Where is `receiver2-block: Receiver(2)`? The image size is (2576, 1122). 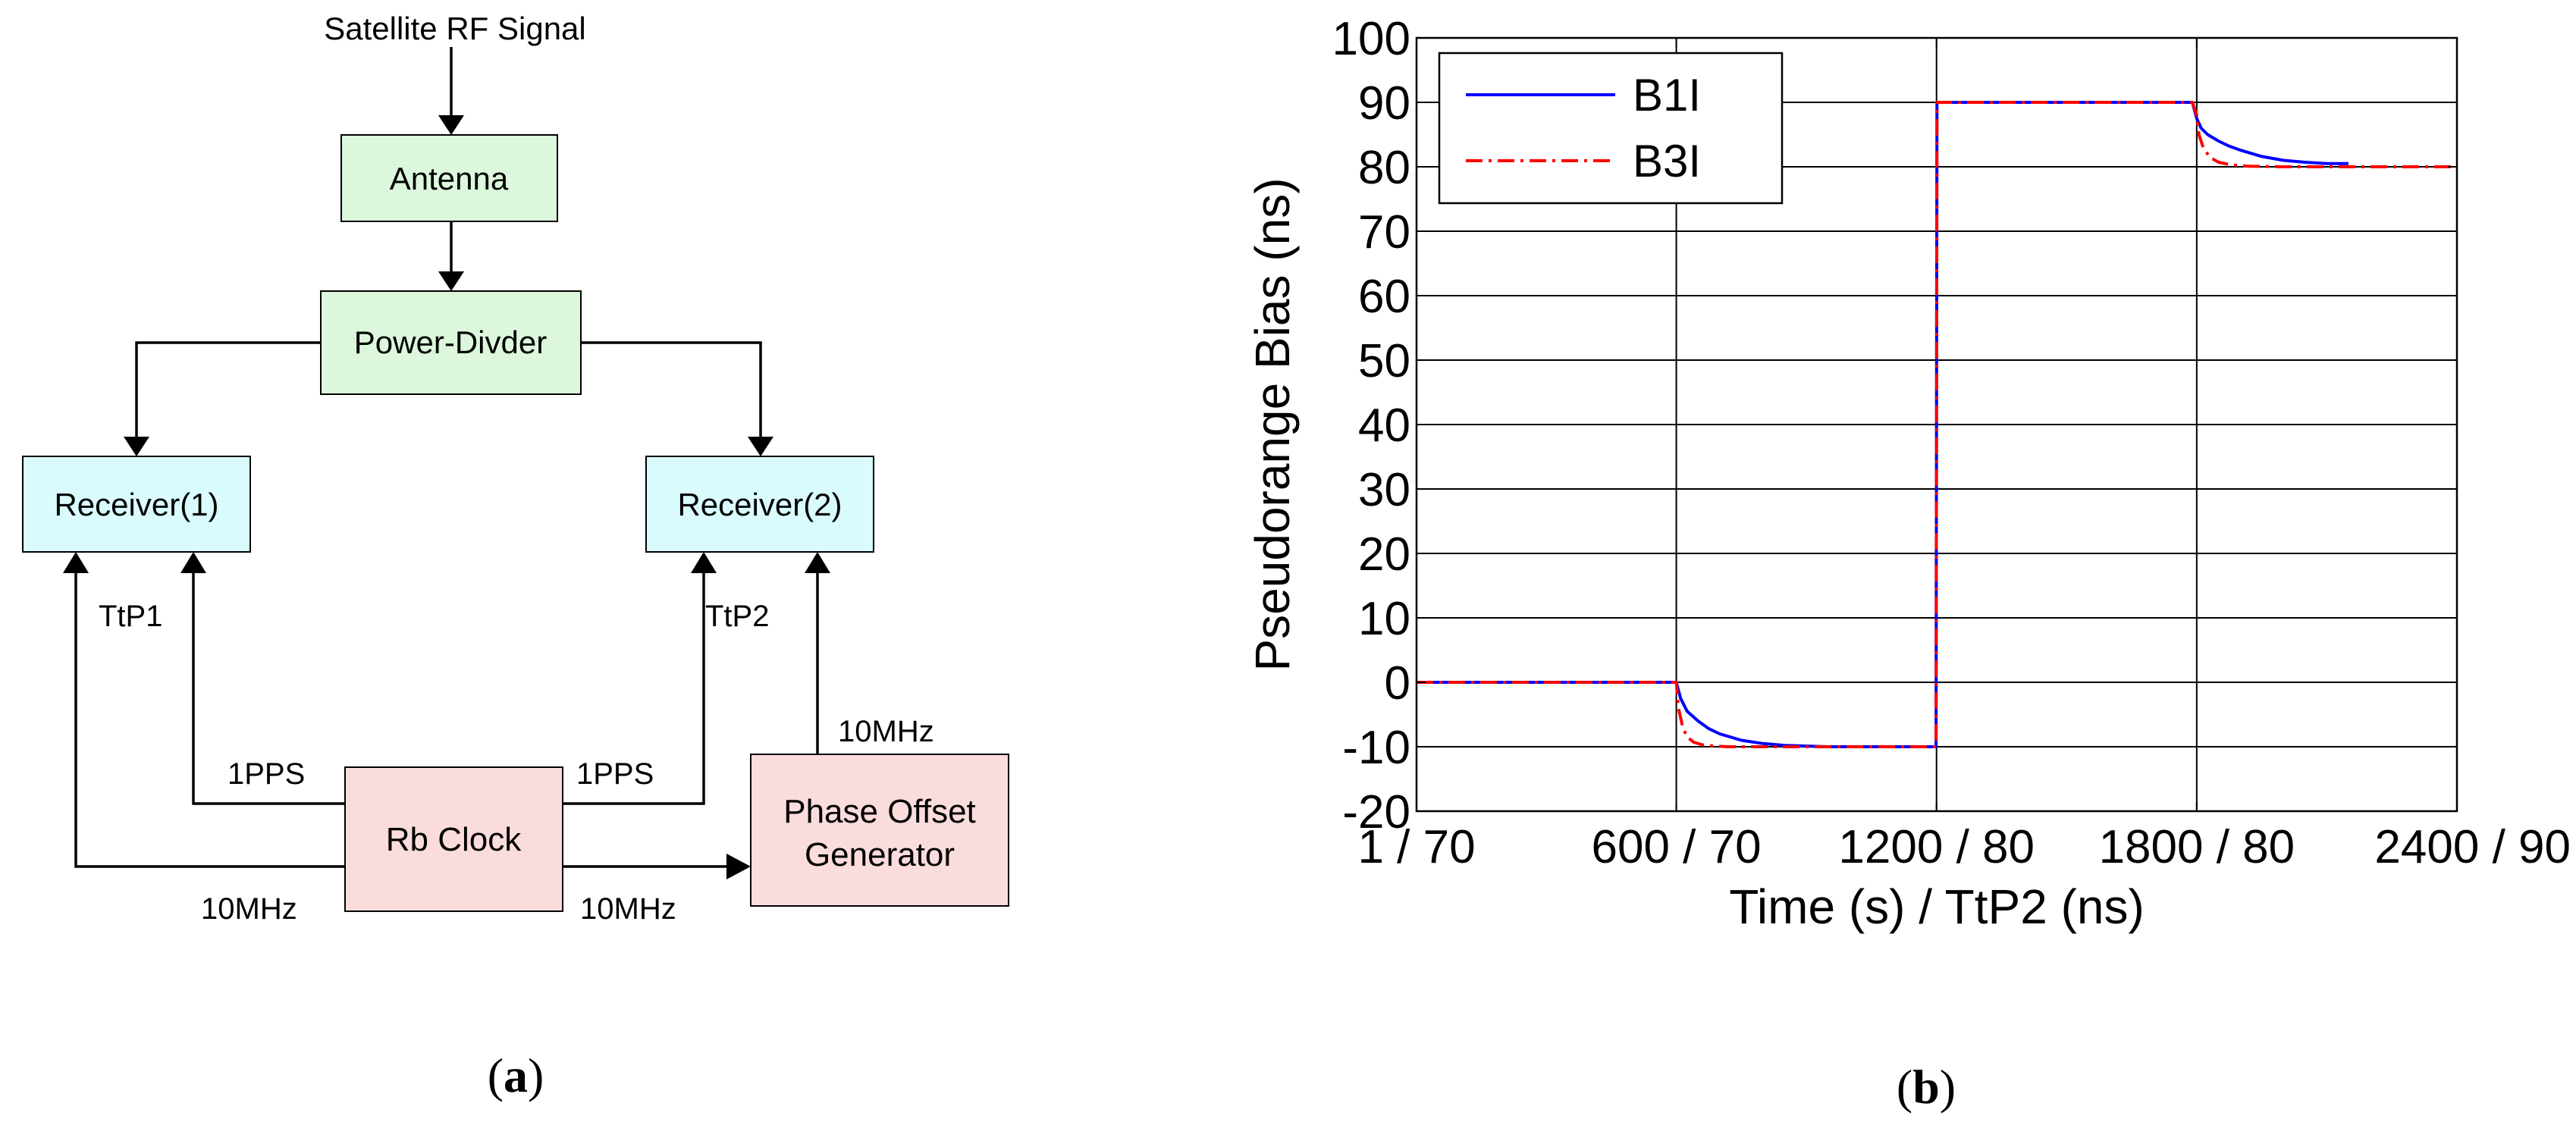 receiver2-block: Receiver(2) is located at coordinates (759, 505).